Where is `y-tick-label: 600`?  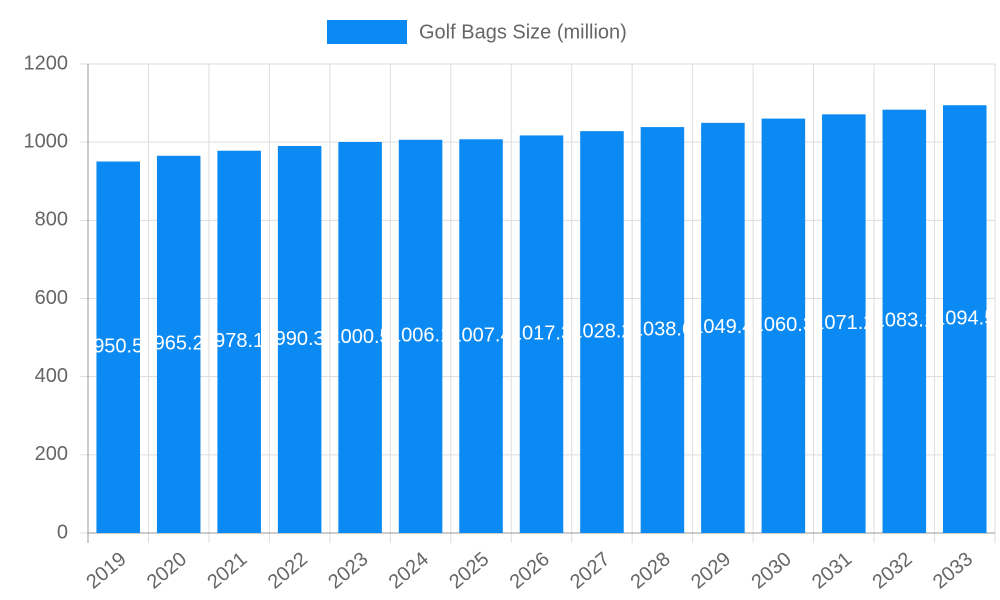
y-tick-label: 600 is located at coordinates (51, 298).